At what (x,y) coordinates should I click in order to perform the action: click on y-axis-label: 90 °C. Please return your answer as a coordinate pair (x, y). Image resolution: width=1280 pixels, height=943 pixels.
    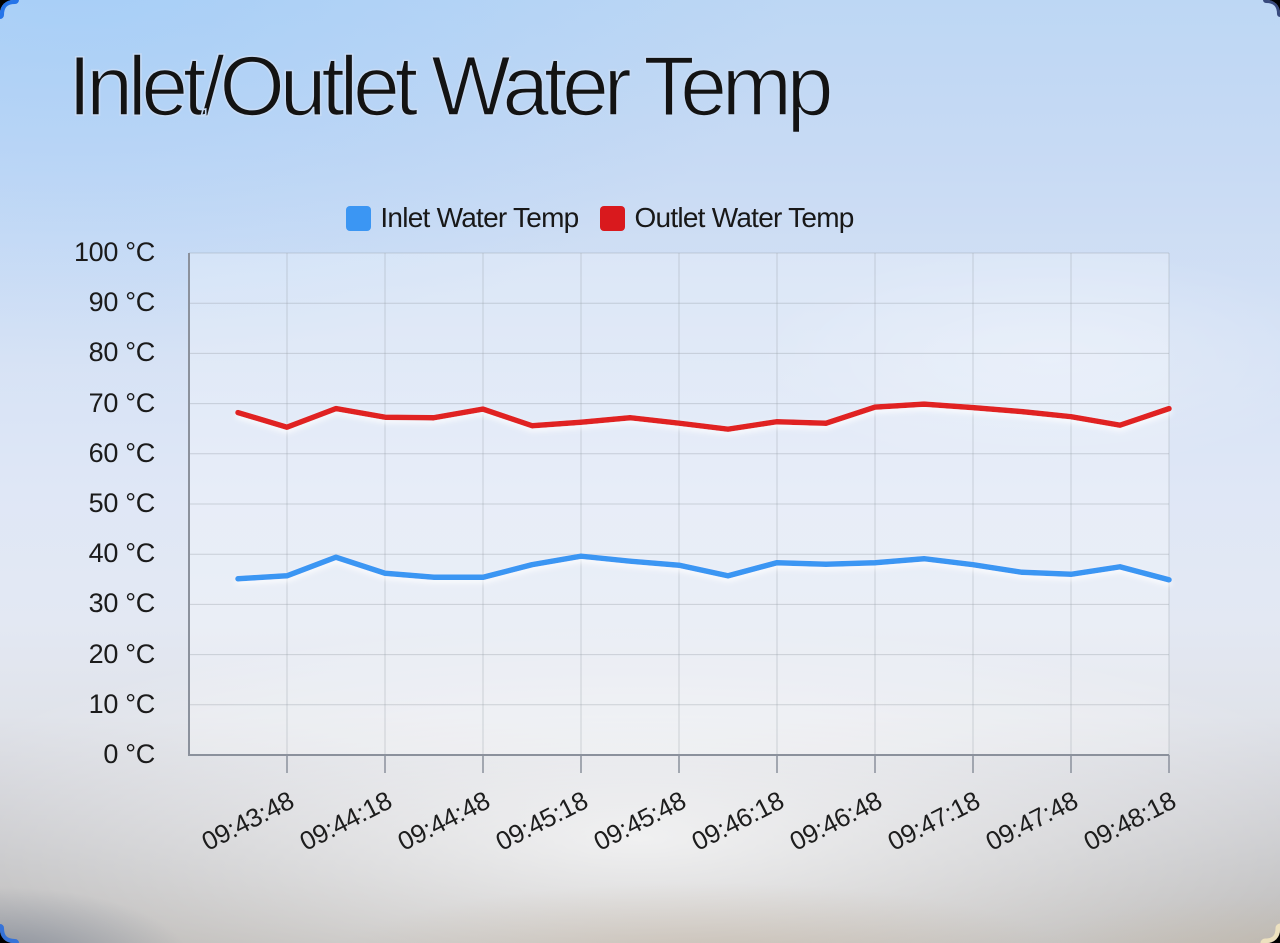
    Looking at the image, I should click on (122, 302).